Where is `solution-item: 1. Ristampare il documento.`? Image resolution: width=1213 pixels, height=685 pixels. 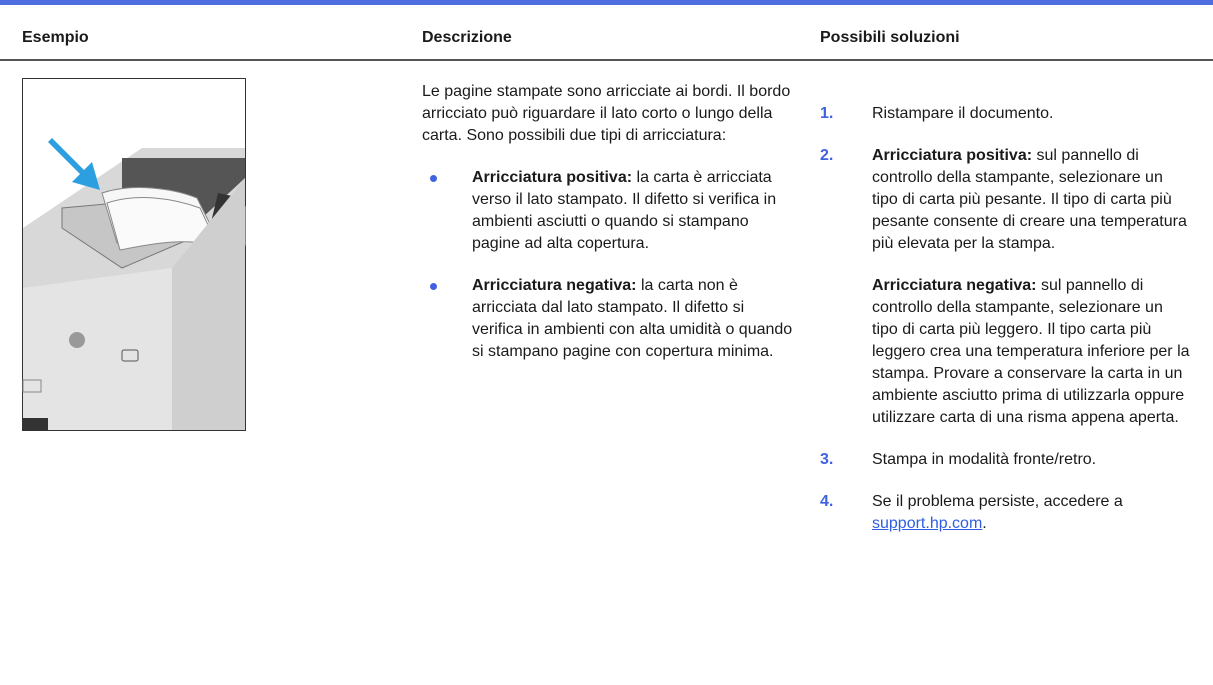
solution-item: 1. Ristampare il documento. is located at coordinates (1006, 114).